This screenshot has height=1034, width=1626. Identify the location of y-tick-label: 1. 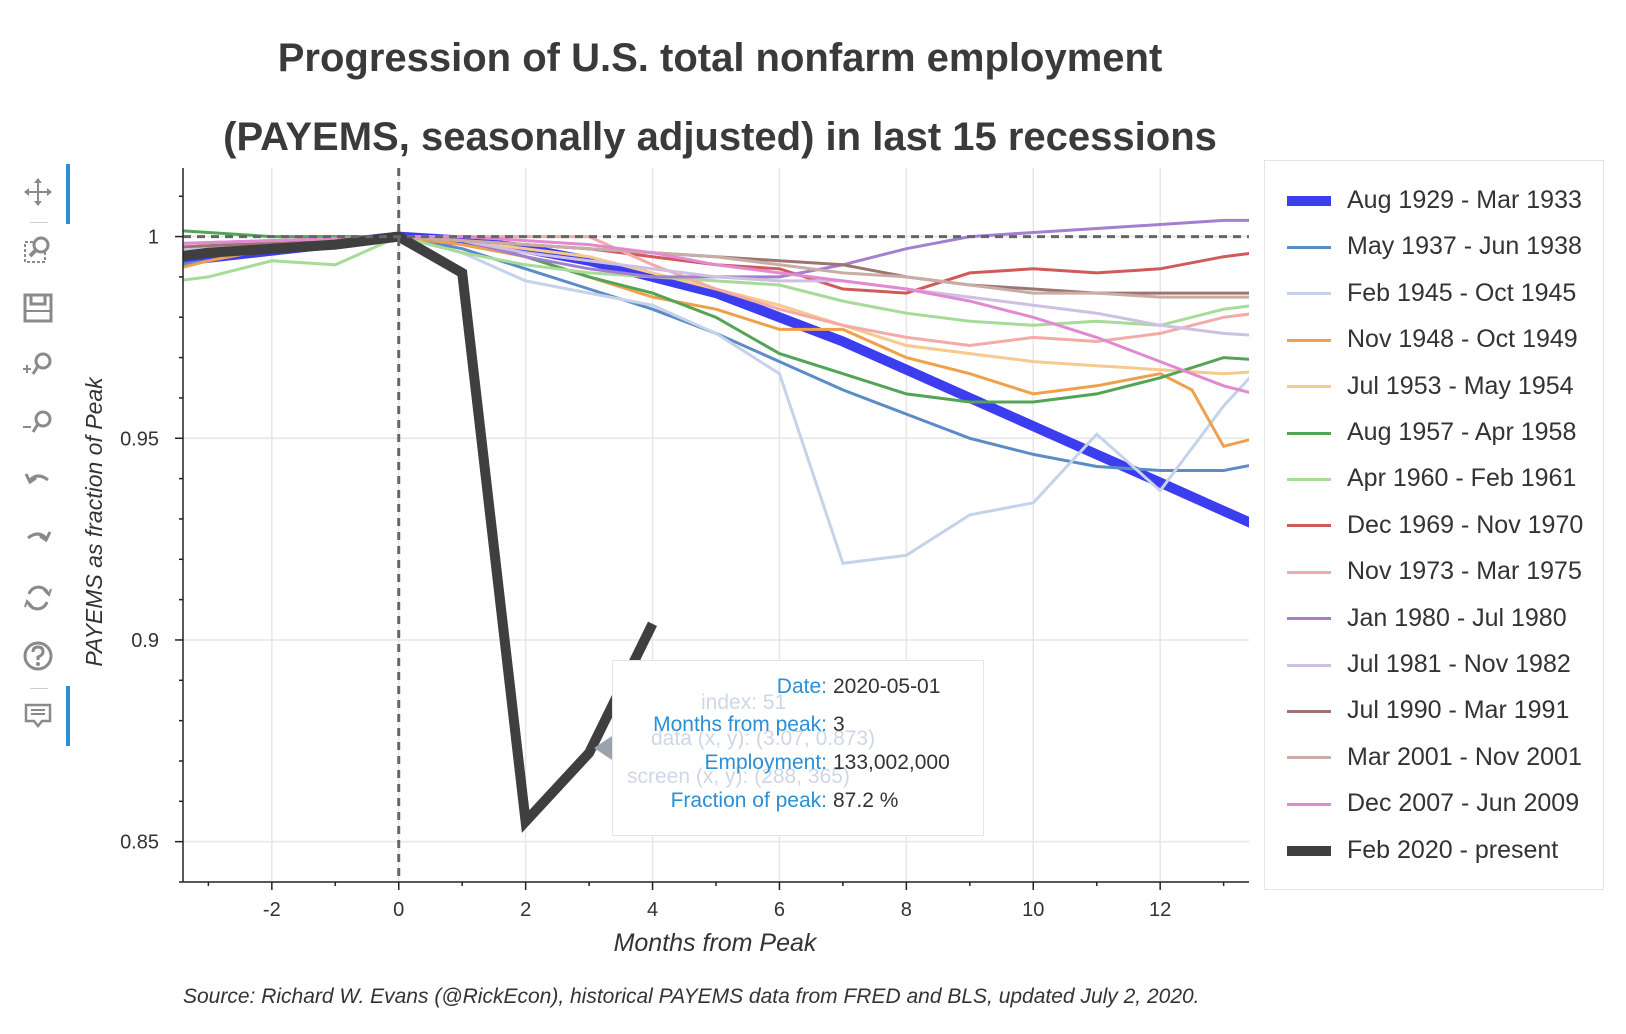
(153, 238).